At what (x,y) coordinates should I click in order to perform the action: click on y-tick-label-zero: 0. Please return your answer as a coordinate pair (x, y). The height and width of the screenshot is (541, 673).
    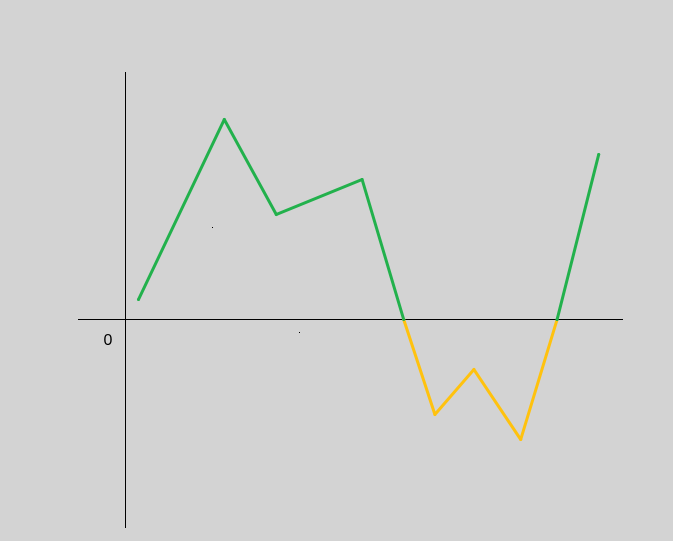
    Looking at the image, I should click on (108, 340).